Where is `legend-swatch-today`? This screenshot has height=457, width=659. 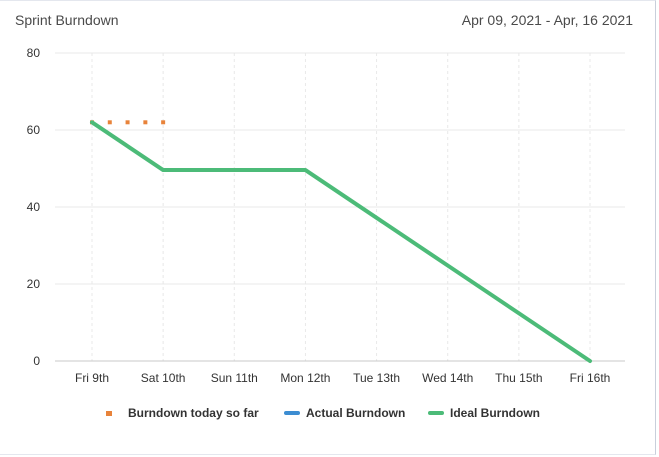
legend-swatch-today is located at coordinates (109, 413).